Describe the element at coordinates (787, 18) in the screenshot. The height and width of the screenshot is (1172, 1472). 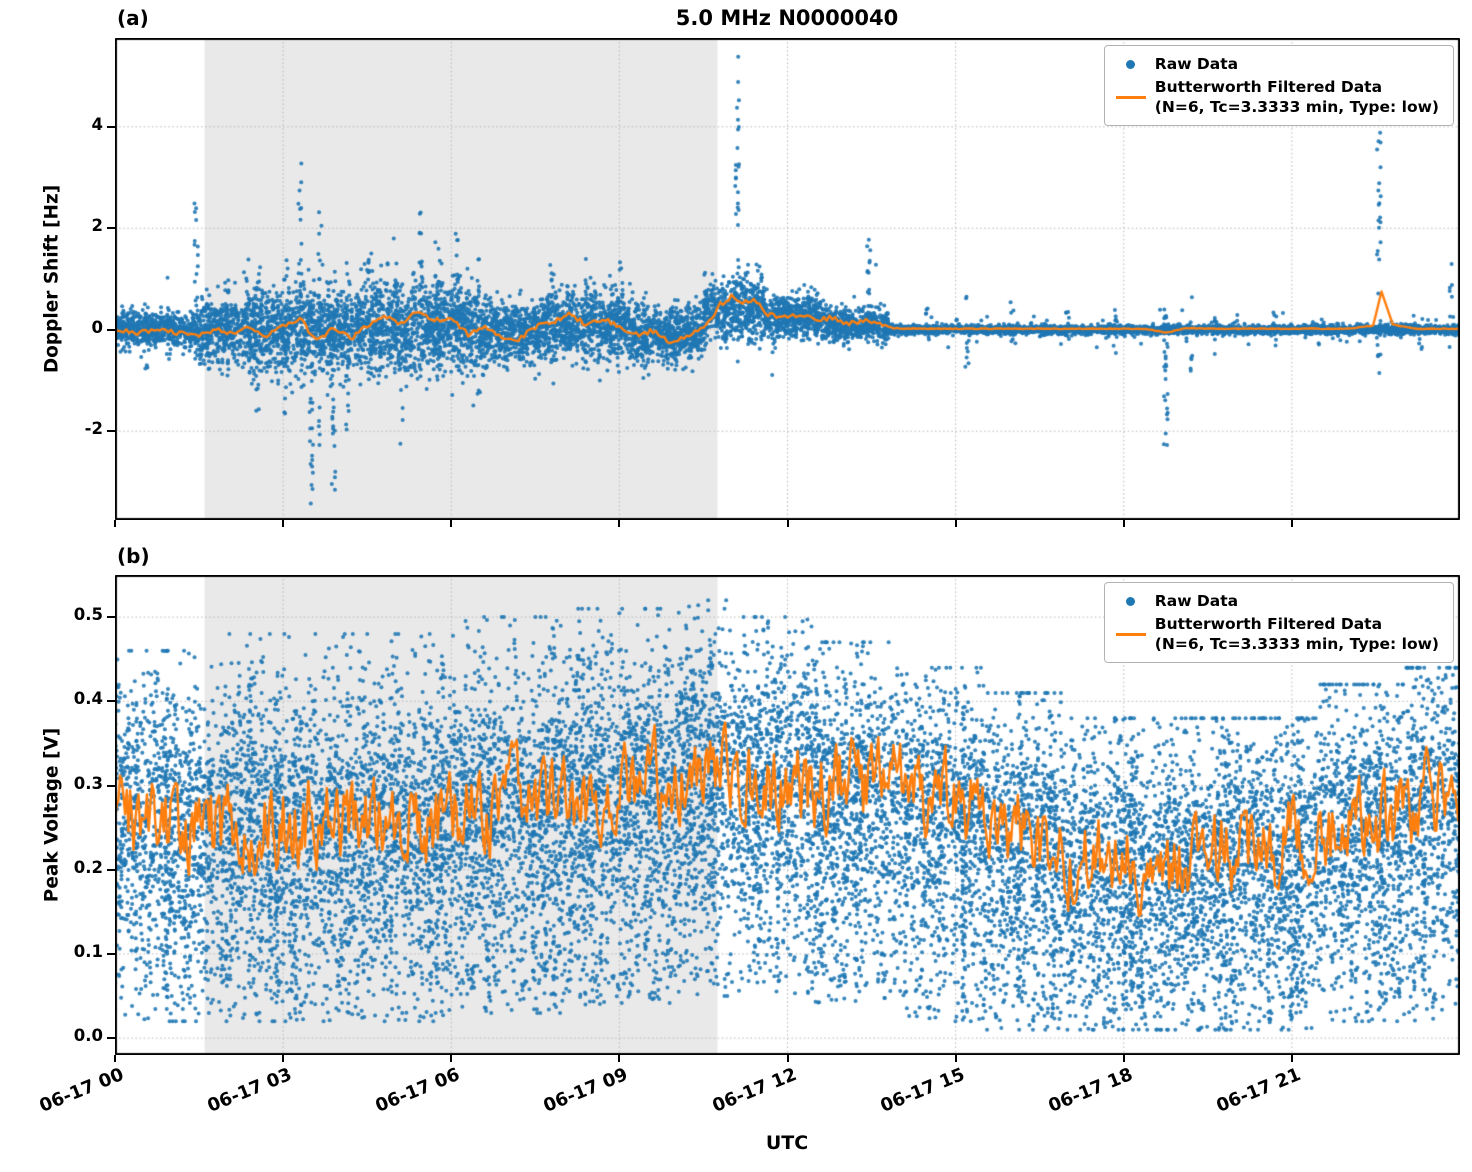
I see `chart-title: 5.0 MHz N0000040` at that location.